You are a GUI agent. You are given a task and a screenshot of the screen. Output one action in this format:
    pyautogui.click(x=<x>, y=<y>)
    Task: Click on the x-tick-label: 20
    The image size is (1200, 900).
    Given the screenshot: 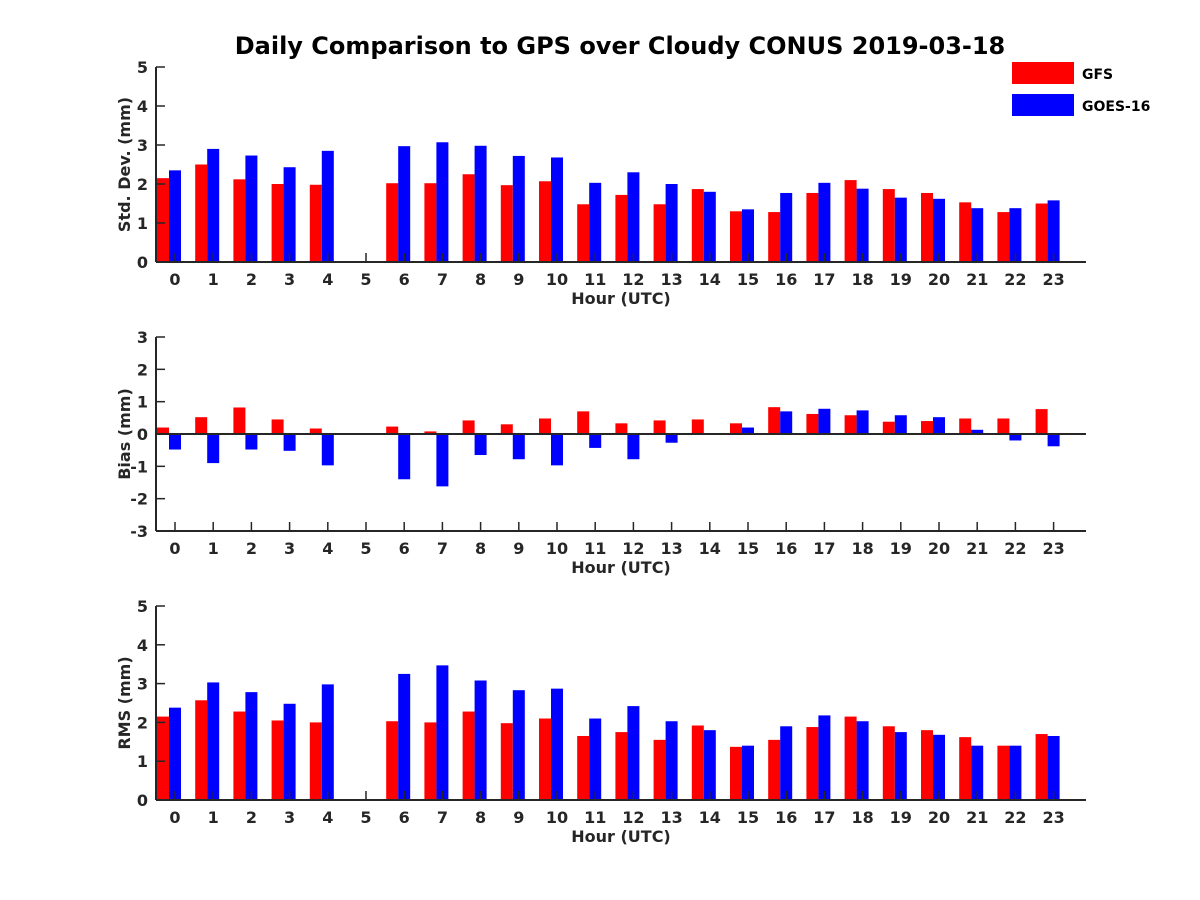 What is the action you would take?
    pyautogui.click(x=939, y=548)
    